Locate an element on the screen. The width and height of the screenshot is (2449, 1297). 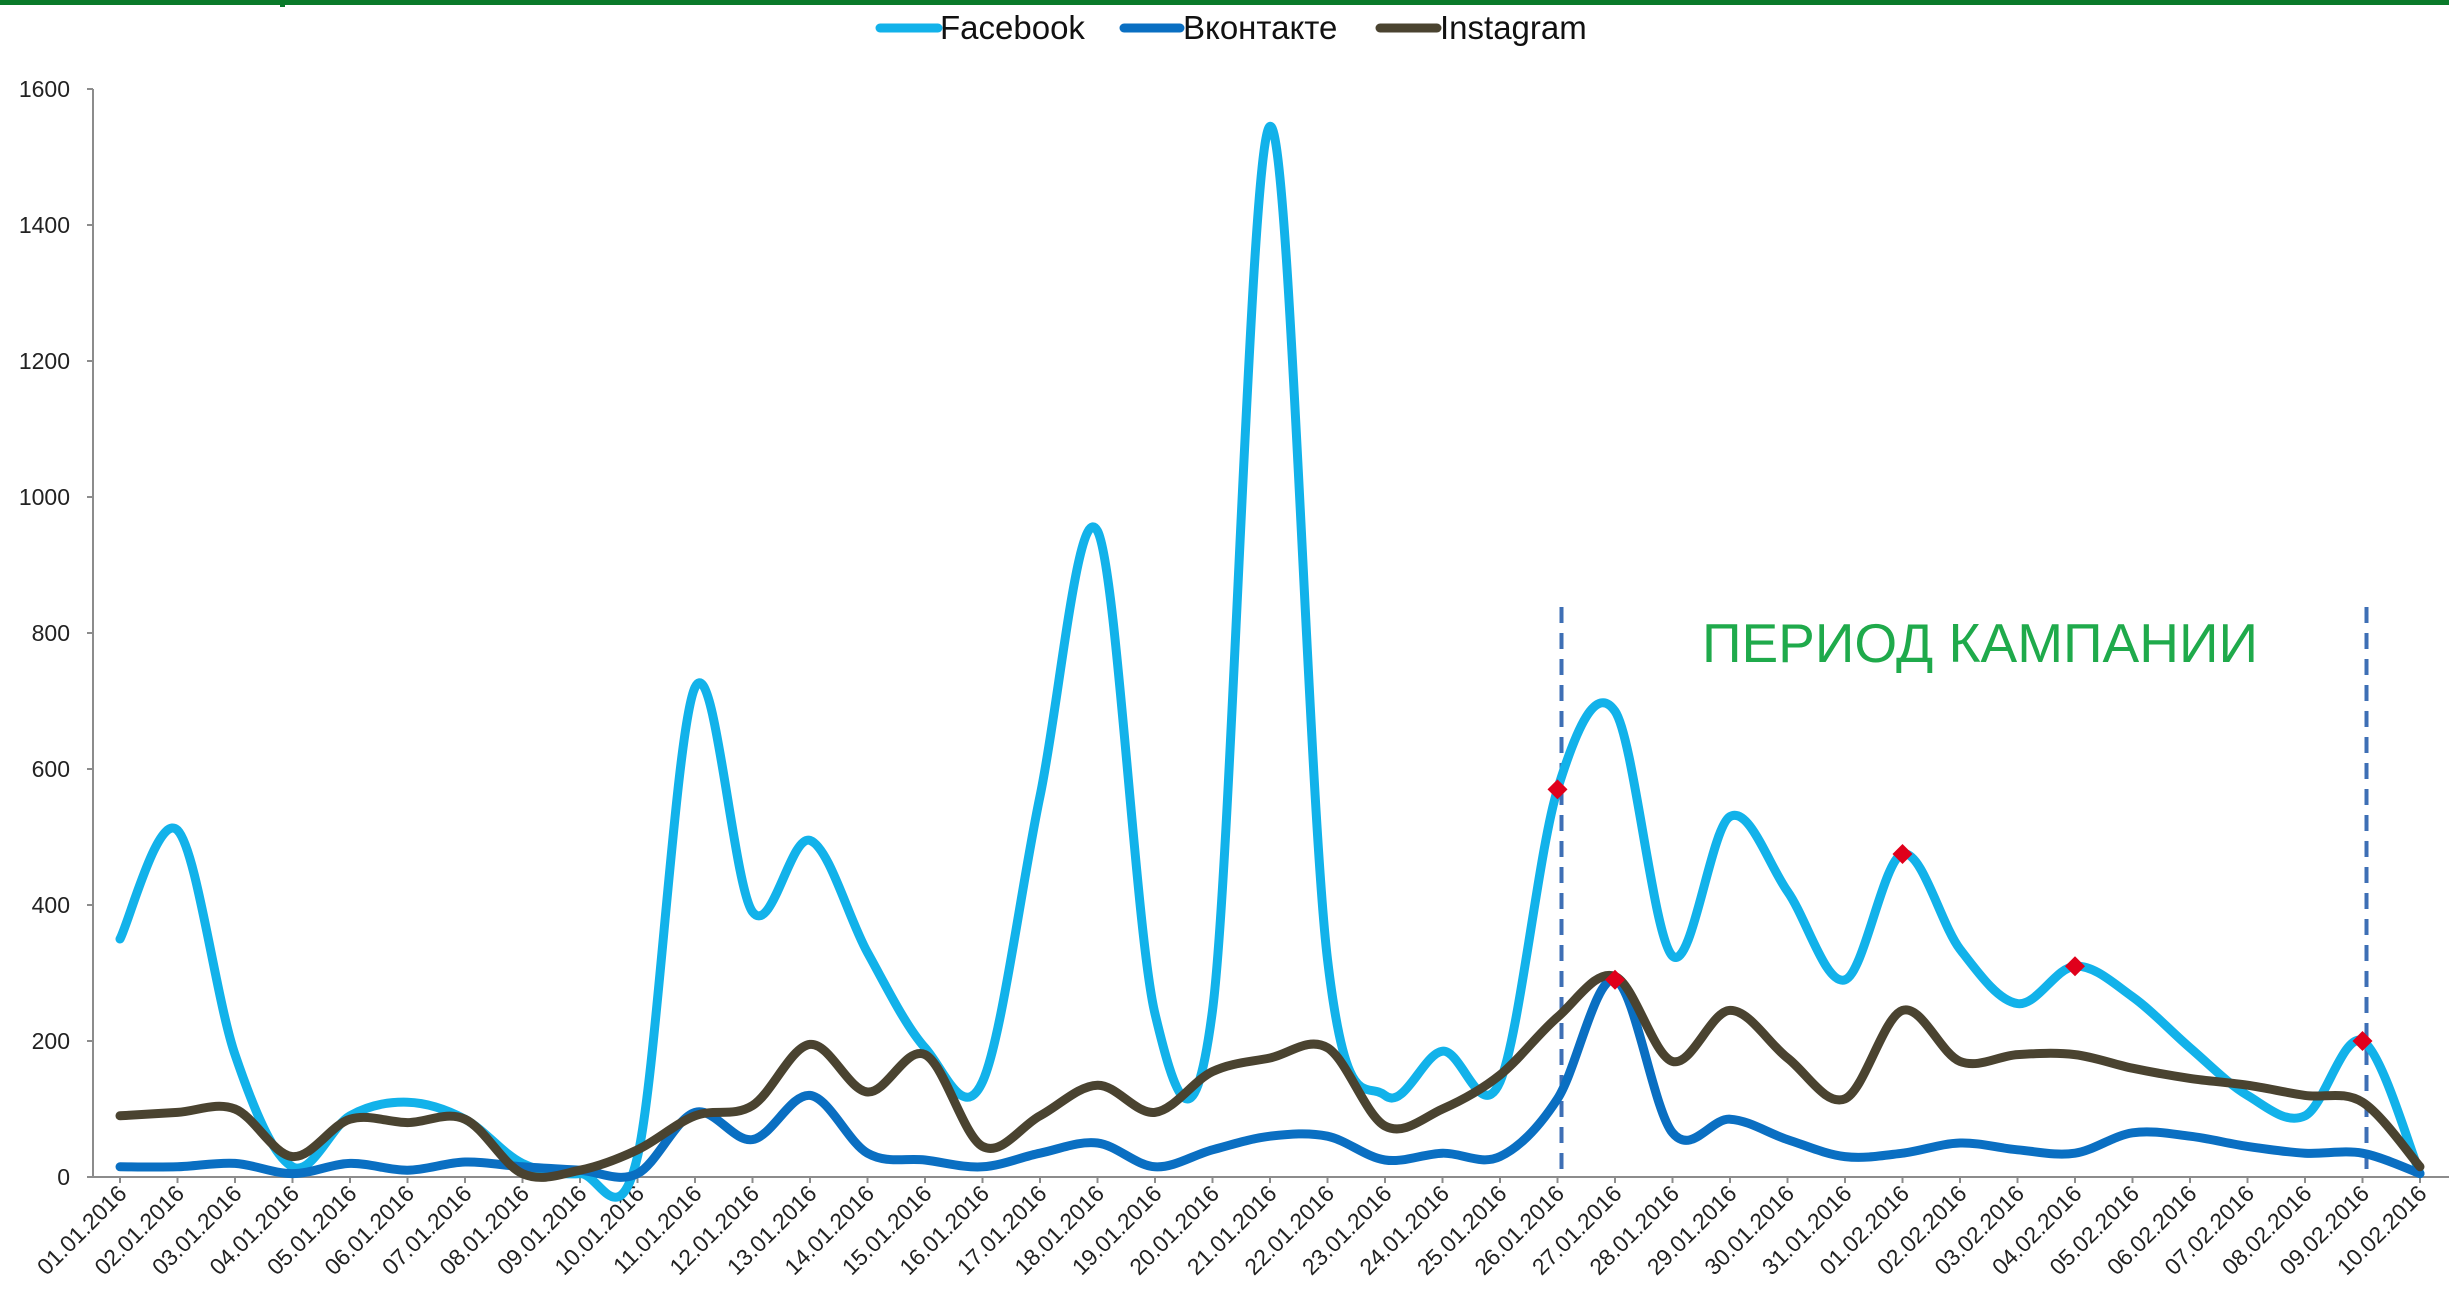
legend-item-instagram: Instagram is located at coordinates (1481, 27).